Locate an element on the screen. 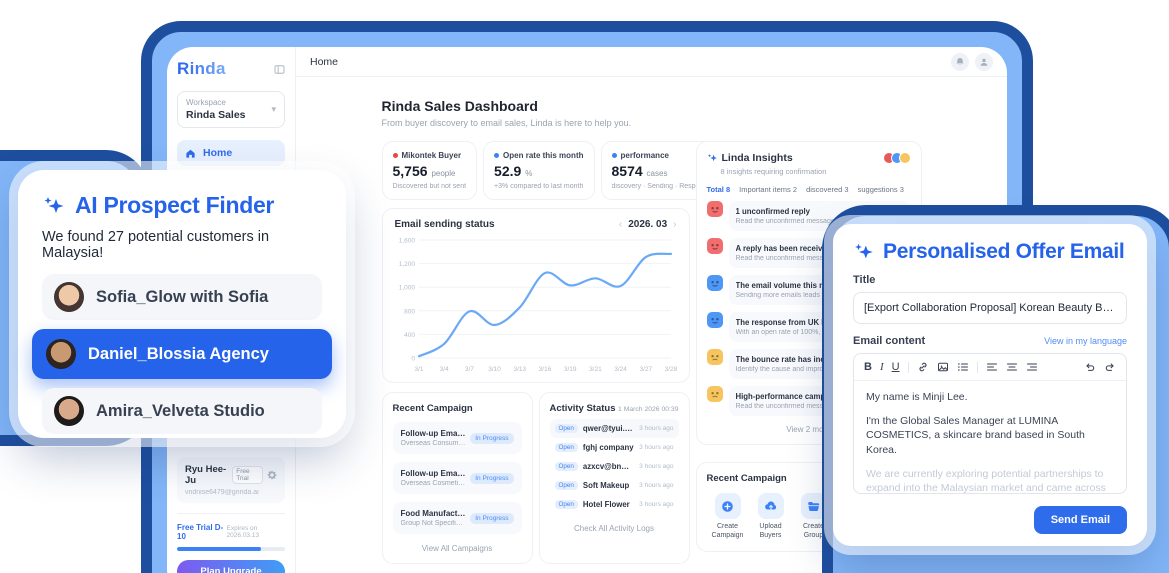 Image resolution: width=1169 pixels, height=573 pixels. sidebar-collapse-icon is located at coordinates (279, 69).